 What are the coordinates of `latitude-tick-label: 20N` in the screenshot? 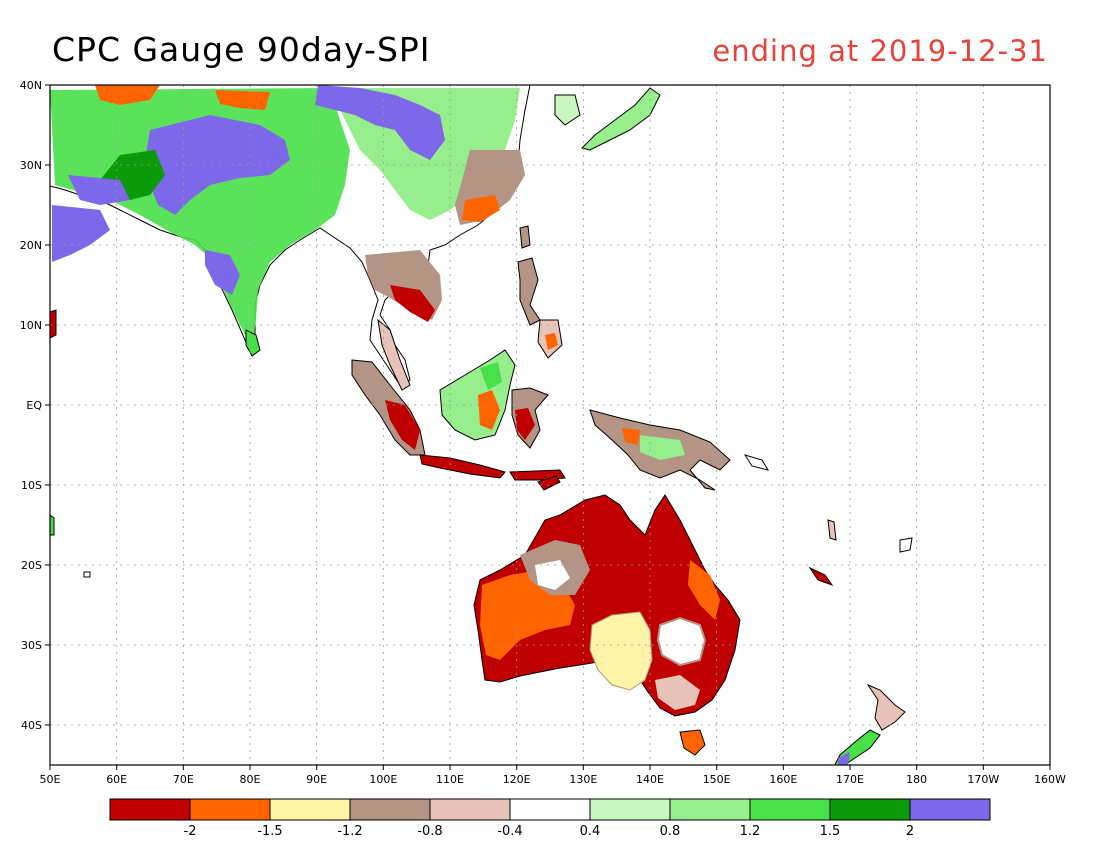 It's located at (31, 245).